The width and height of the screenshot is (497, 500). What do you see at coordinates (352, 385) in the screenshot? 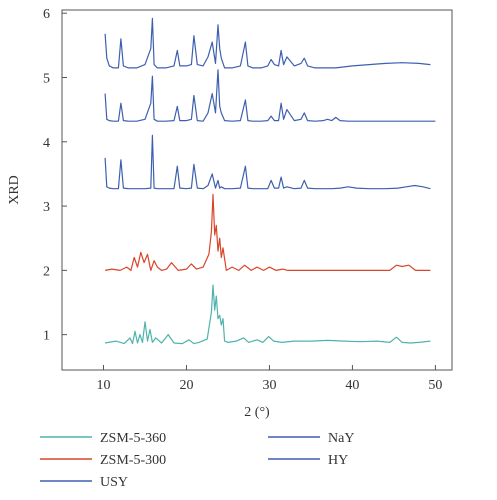
I see `x-tick-label: 40` at bounding box center [352, 385].